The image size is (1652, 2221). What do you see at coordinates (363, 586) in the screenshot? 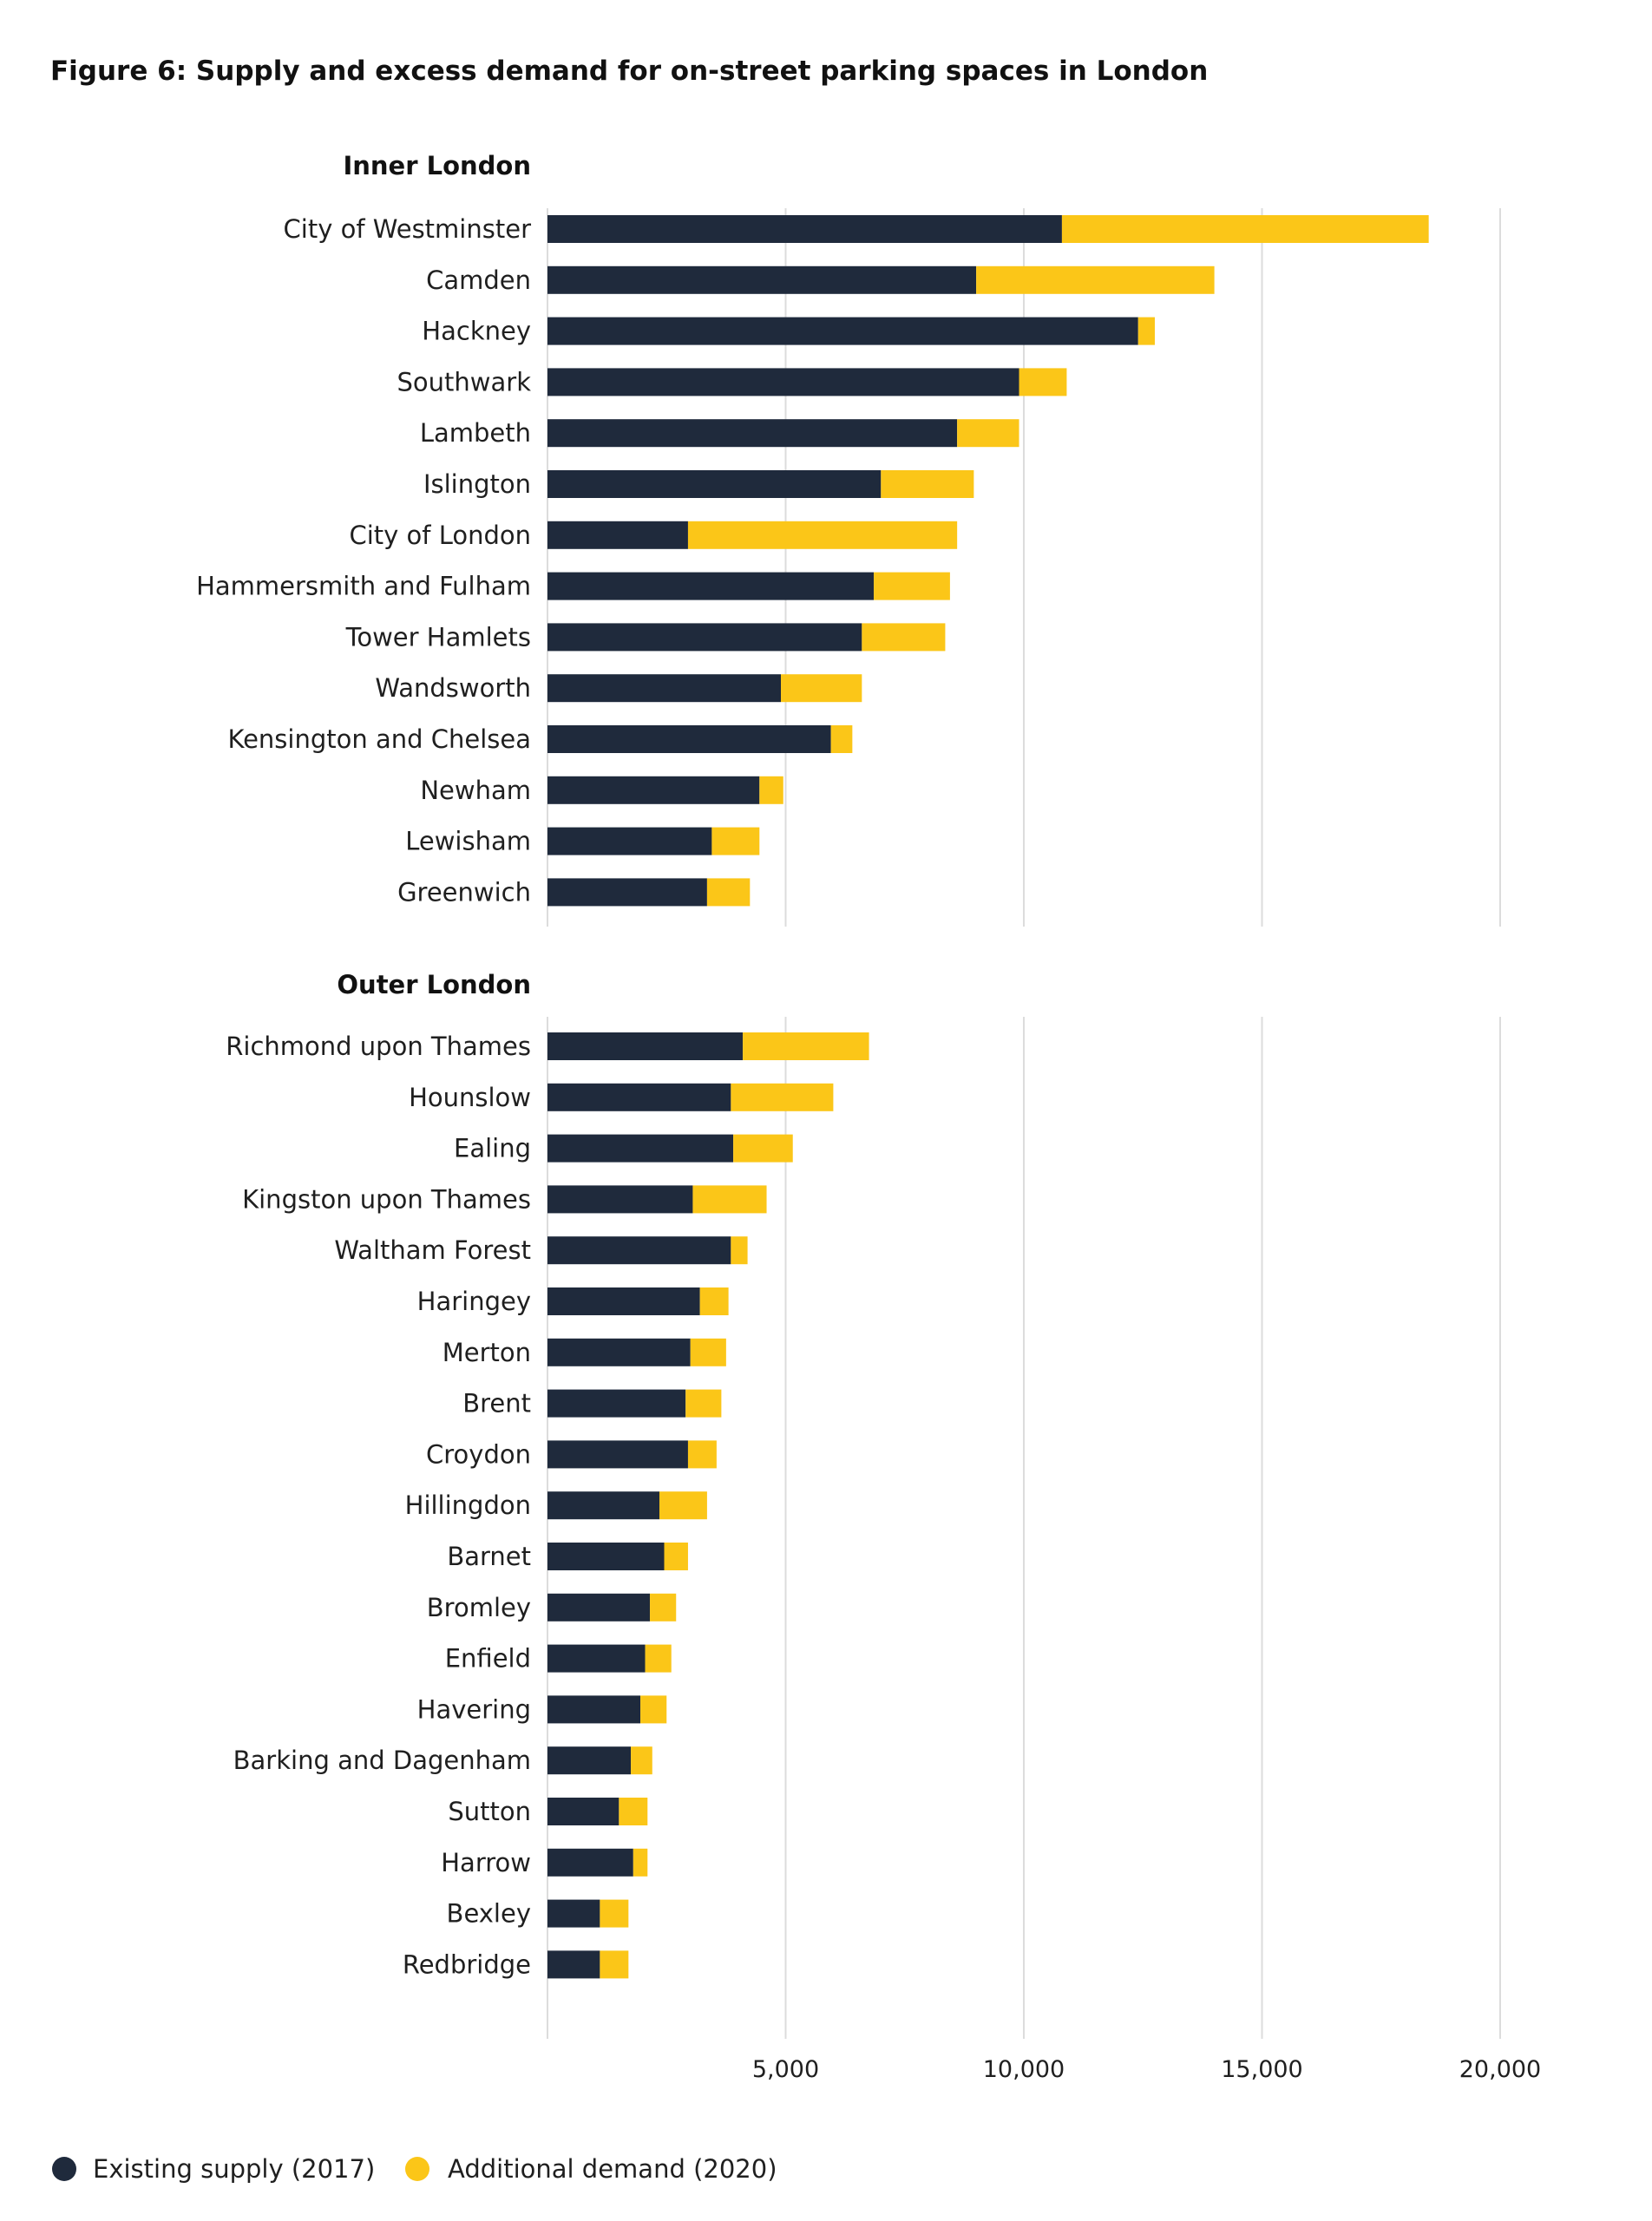
I see `category-label: Hammersmith and Fulham` at bounding box center [363, 586].